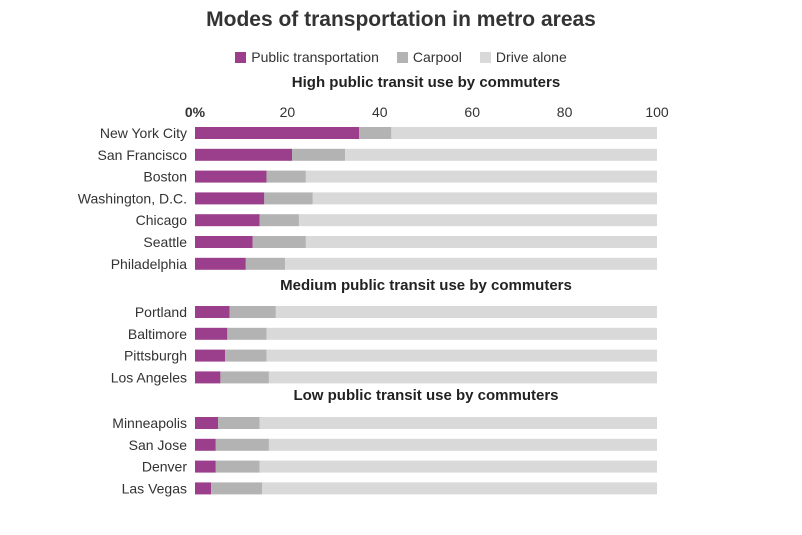 The height and width of the screenshot is (535, 802). I want to click on group-title: High public transit use by commuters, so click(426, 82).